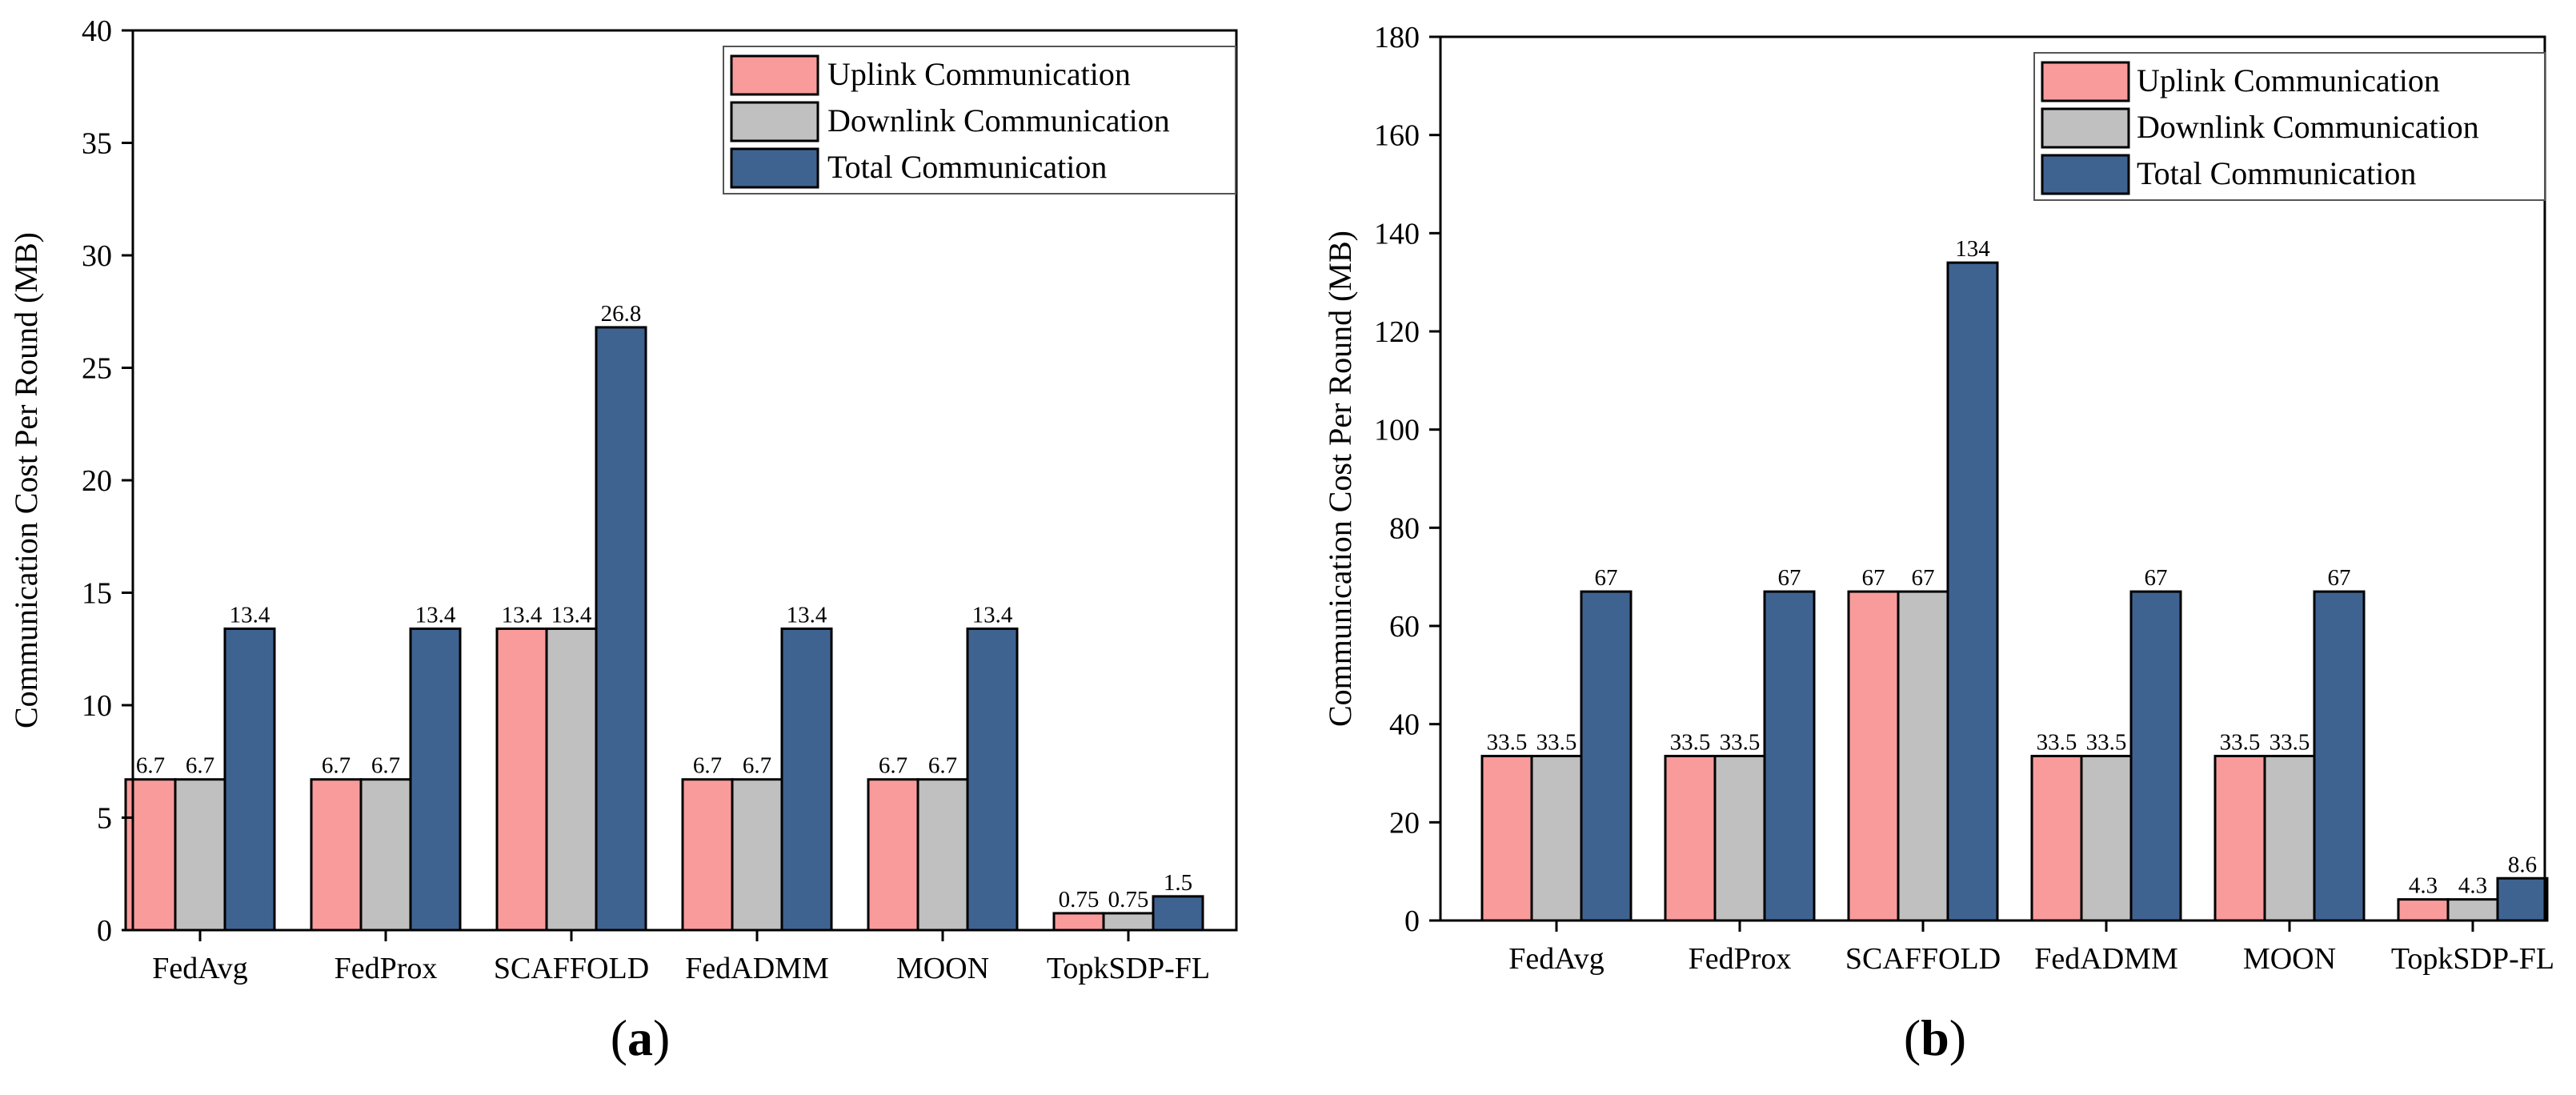  I want to click on bar-total-communication-scaffold, so click(621, 629).